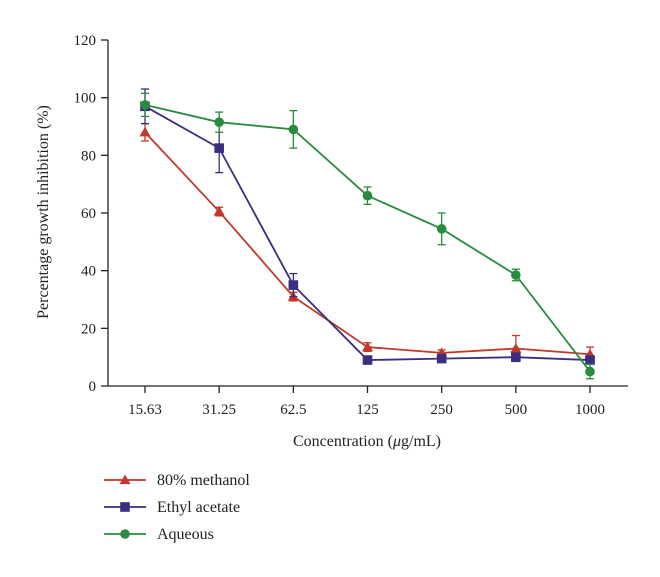 Image resolution: width=660 pixels, height=577 pixels. What do you see at coordinates (516, 410) in the screenshot?
I see `x-tick-label: 500` at bounding box center [516, 410].